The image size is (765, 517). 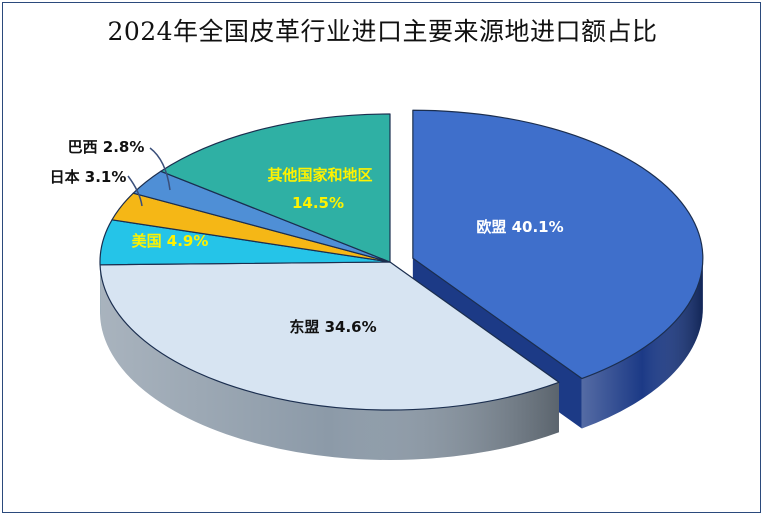 What do you see at coordinates (332, 327) in the screenshot?
I see `slice-label-asean: 东盟 34.6%` at bounding box center [332, 327].